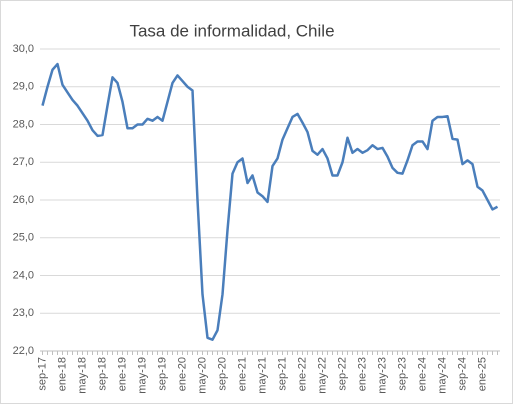 The image size is (514, 410). Describe the element at coordinates (342, 374) in the screenshot. I see `x-tick-label: sep-22` at that location.